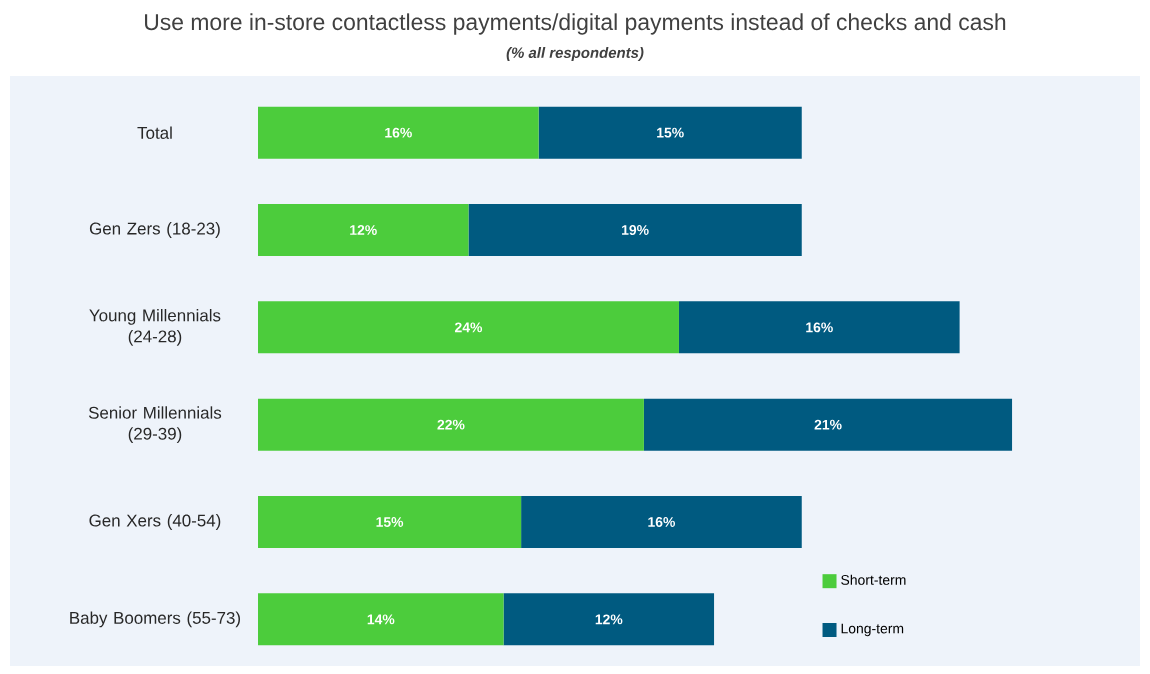 The image size is (1150, 674). I want to click on y-tick-label: Senior Millennials (29-39), so click(155, 425).